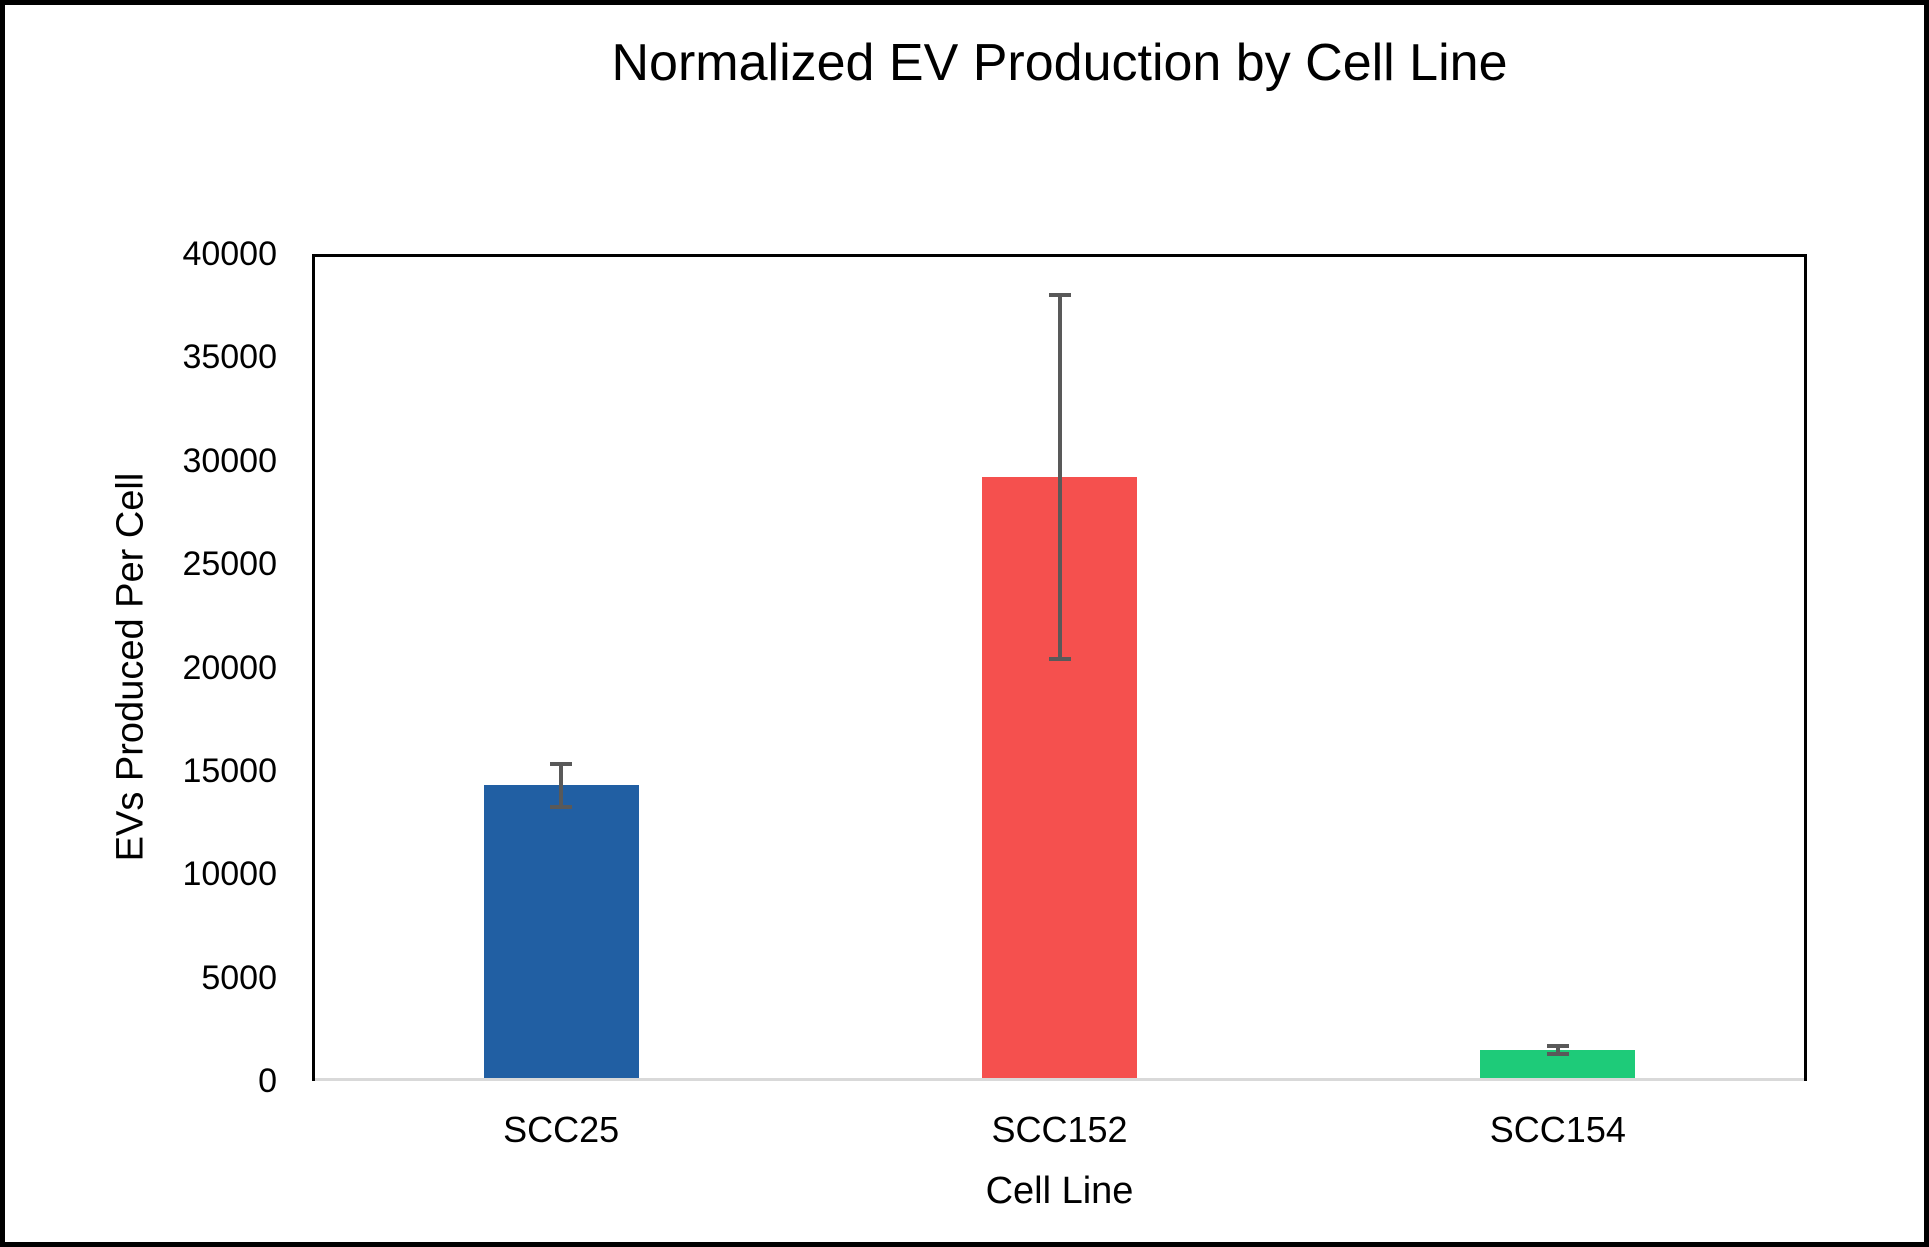 The width and height of the screenshot is (1929, 1247). What do you see at coordinates (561, 933) in the screenshot?
I see `bar-scc25` at bounding box center [561, 933].